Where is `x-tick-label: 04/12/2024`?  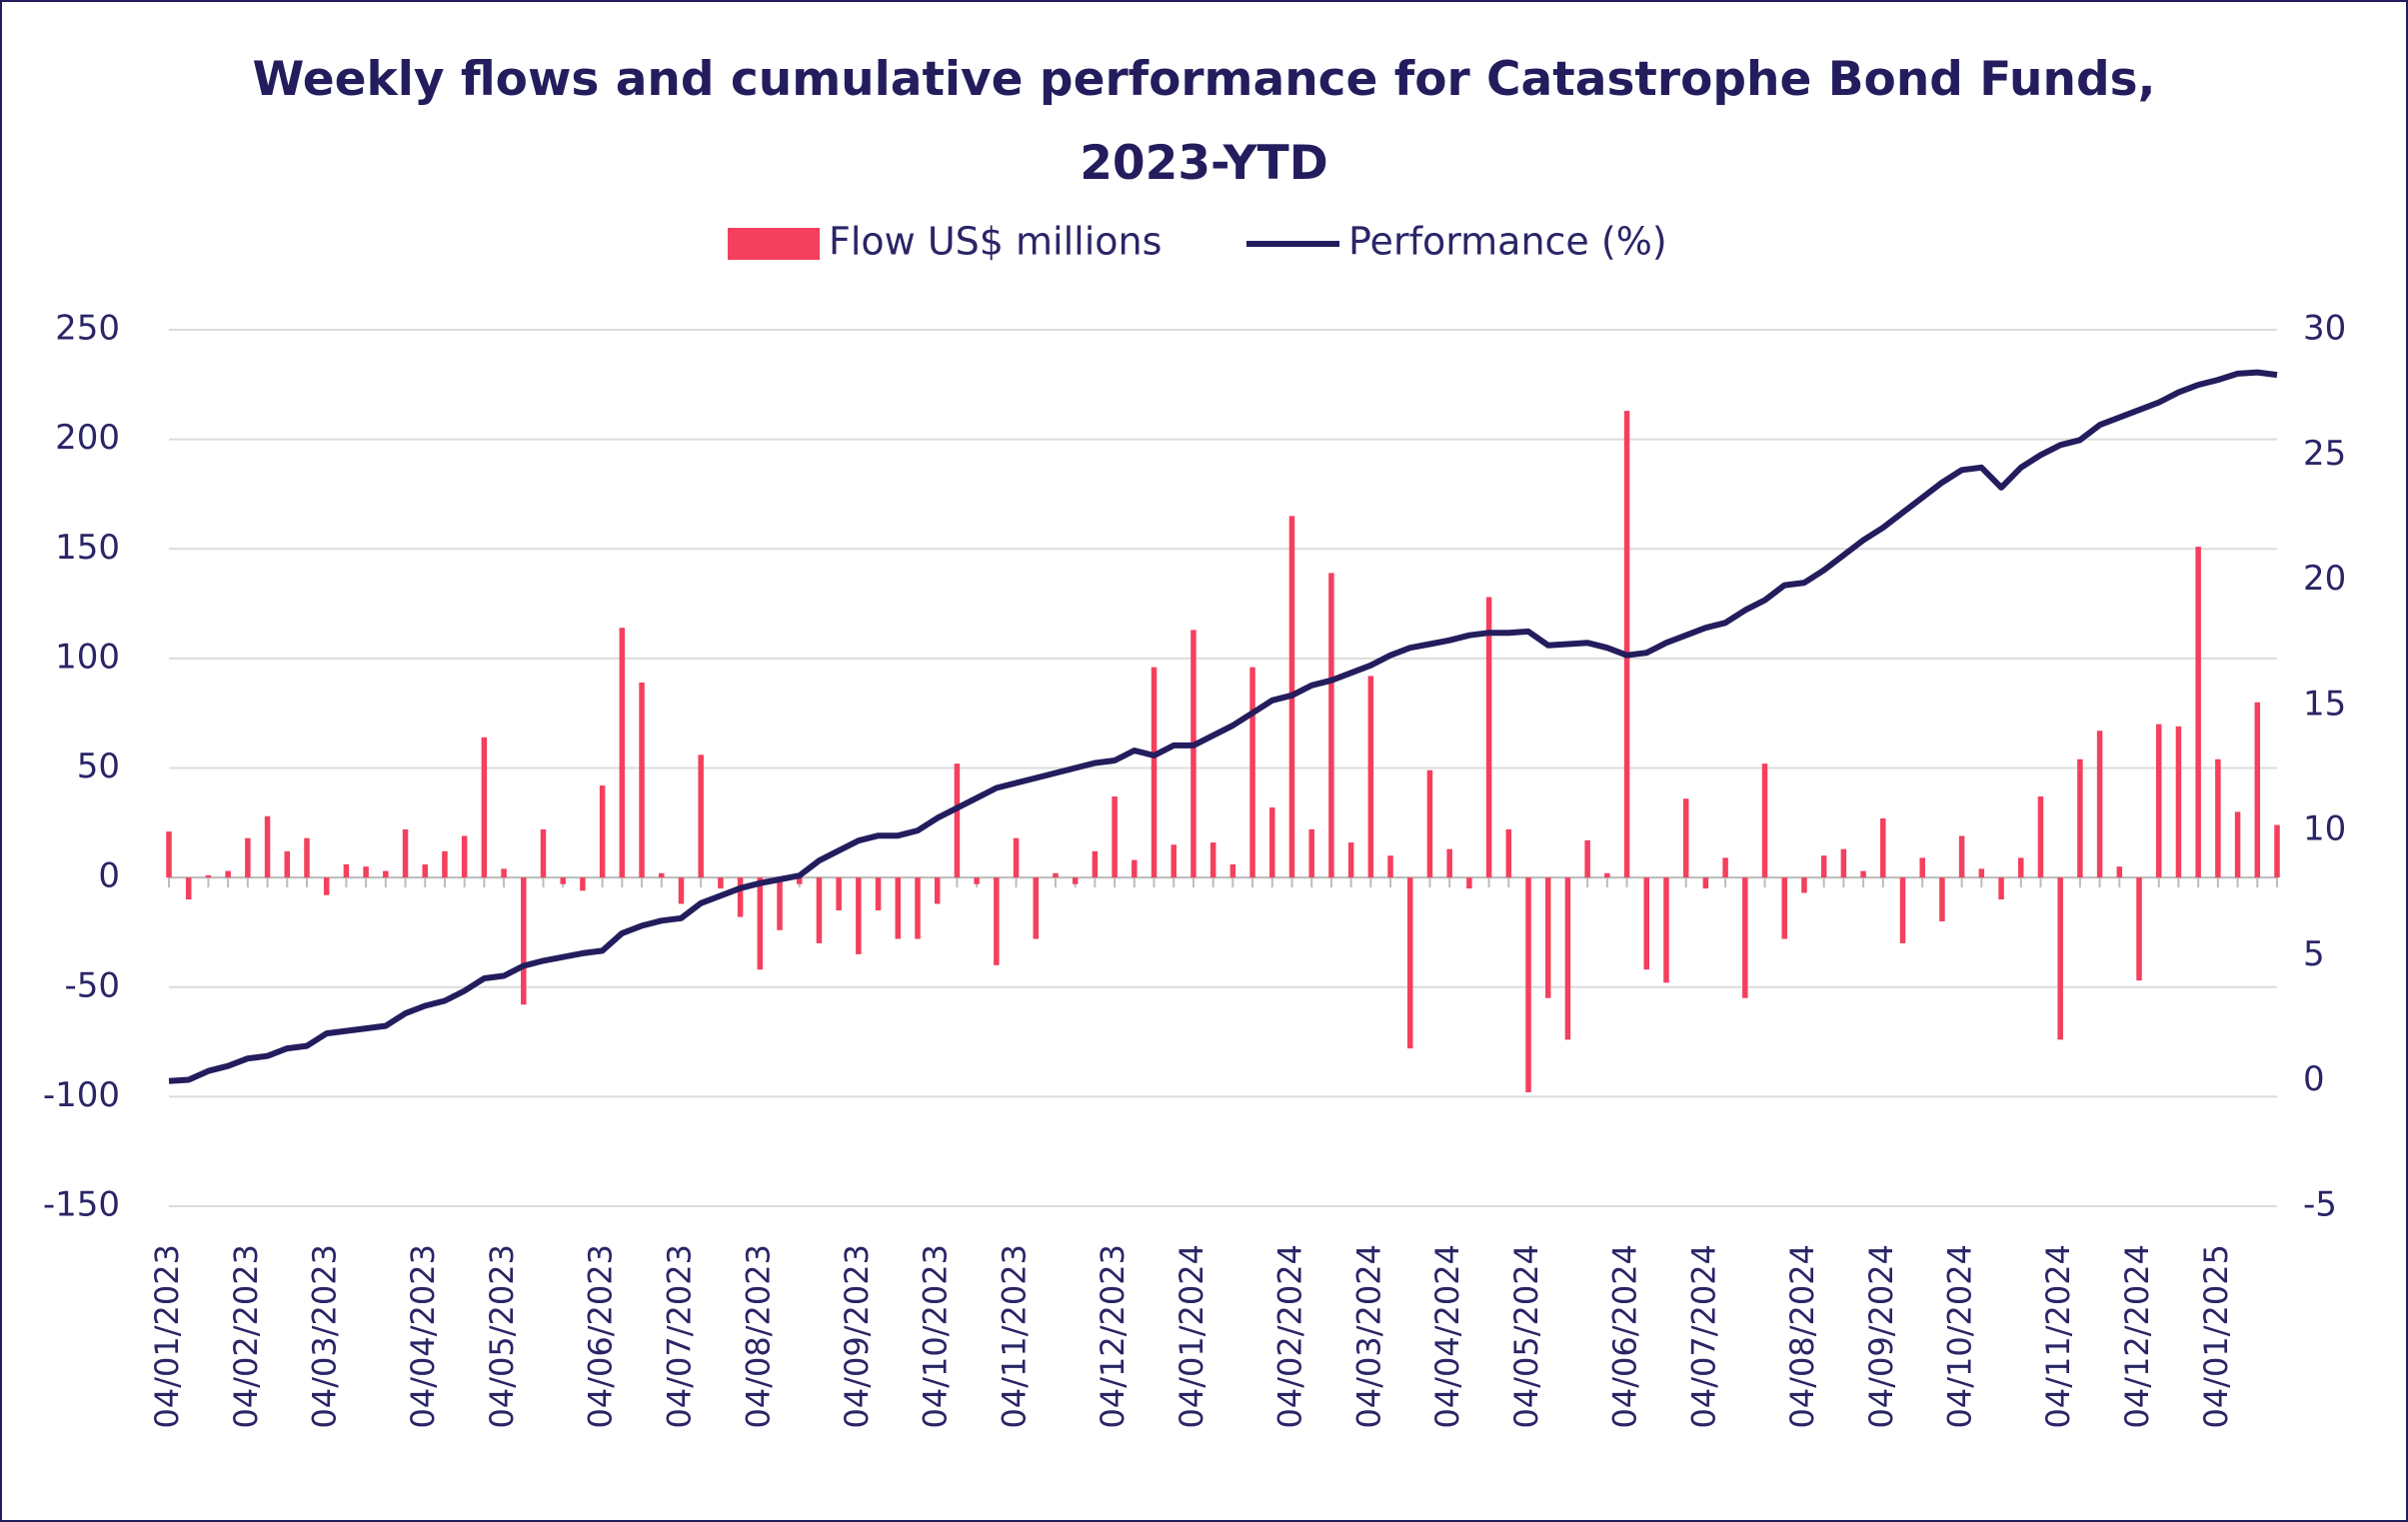
x-tick-label: 04/12/2024 is located at coordinates (2137, 1336).